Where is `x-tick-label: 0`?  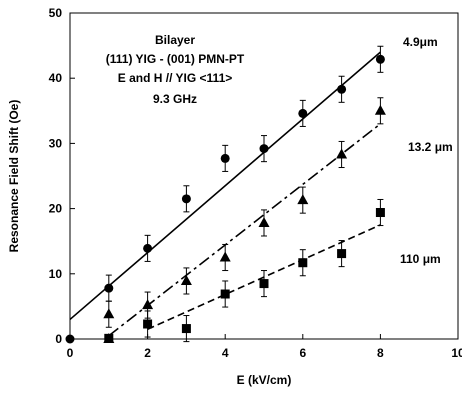 x-tick-label: 0 is located at coordinates (70, 353).